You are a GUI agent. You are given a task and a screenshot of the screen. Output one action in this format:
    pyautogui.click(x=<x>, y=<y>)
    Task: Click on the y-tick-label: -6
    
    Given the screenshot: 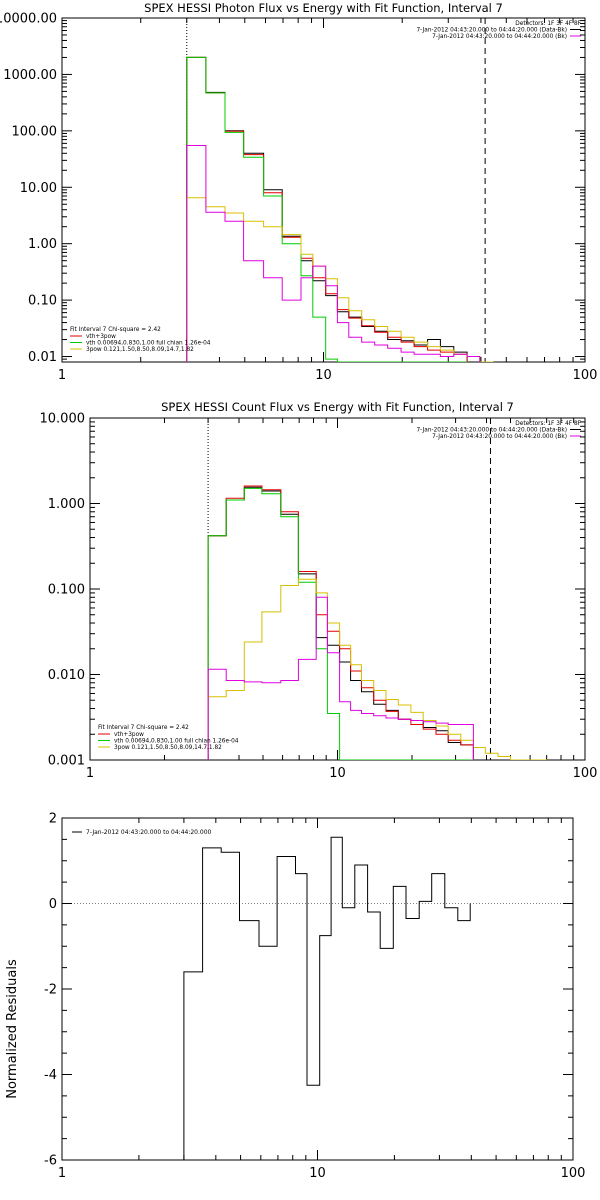 What is the action you would take?
    pyautogui.click(x=50, y=1161)
    